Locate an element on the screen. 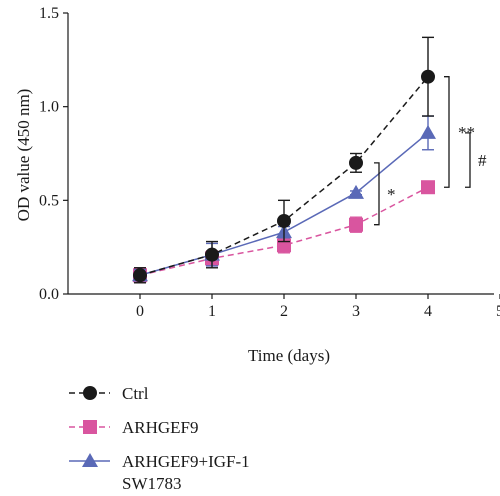 This screenshot has height=496, width=500. legend-label: Ctrl is located at coordinates (135, 393).